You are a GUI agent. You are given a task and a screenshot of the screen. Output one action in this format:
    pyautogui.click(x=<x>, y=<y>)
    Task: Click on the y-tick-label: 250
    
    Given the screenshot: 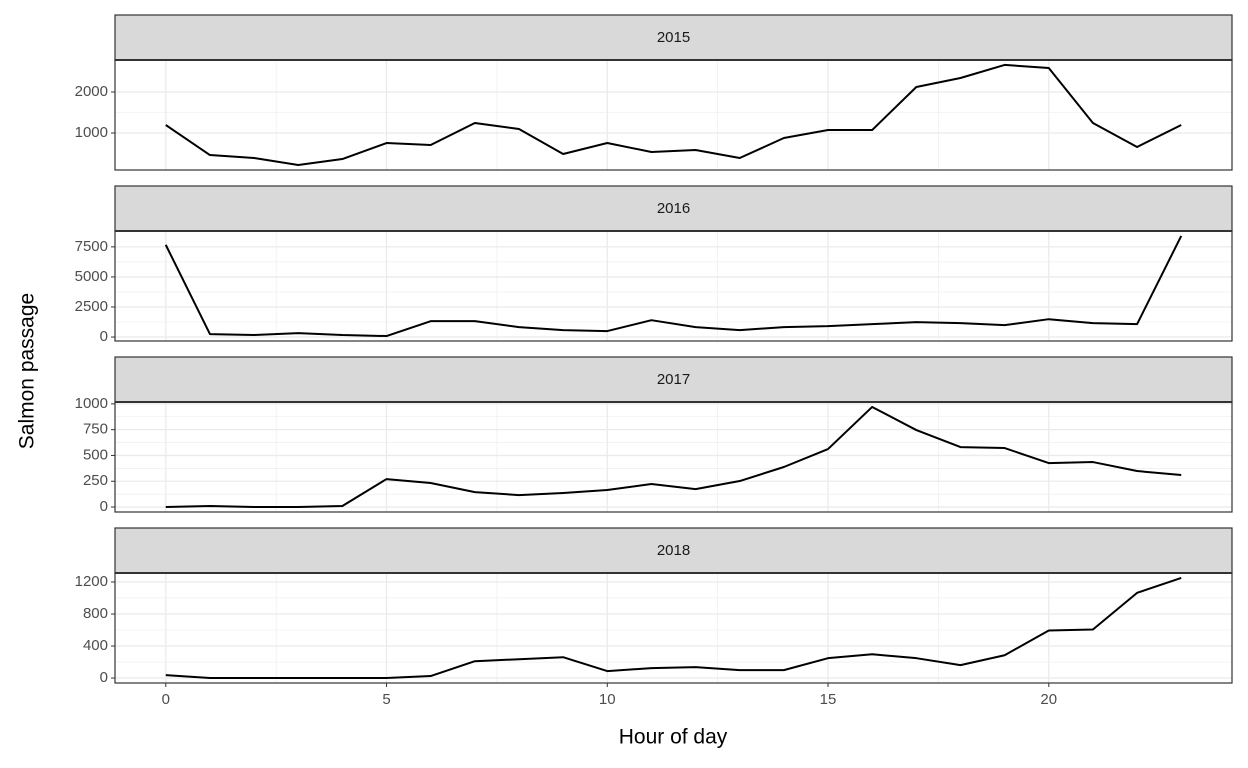 What is the action you would take?
    pyautogui.click(x=95, y=480)
    